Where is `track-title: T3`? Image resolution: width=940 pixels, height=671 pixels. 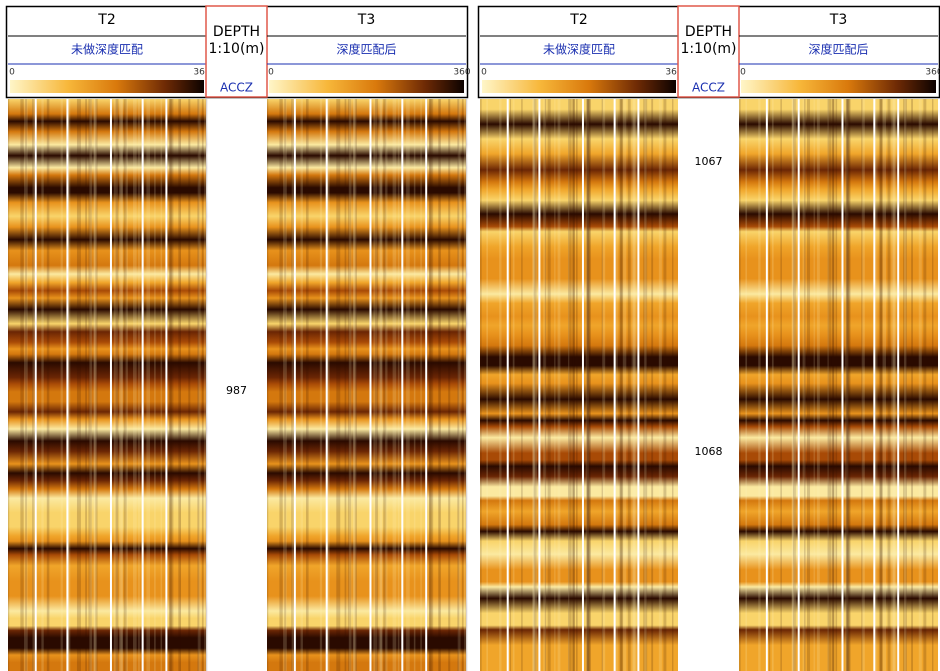
track-title: T3 is located at coordinates (838, 20).